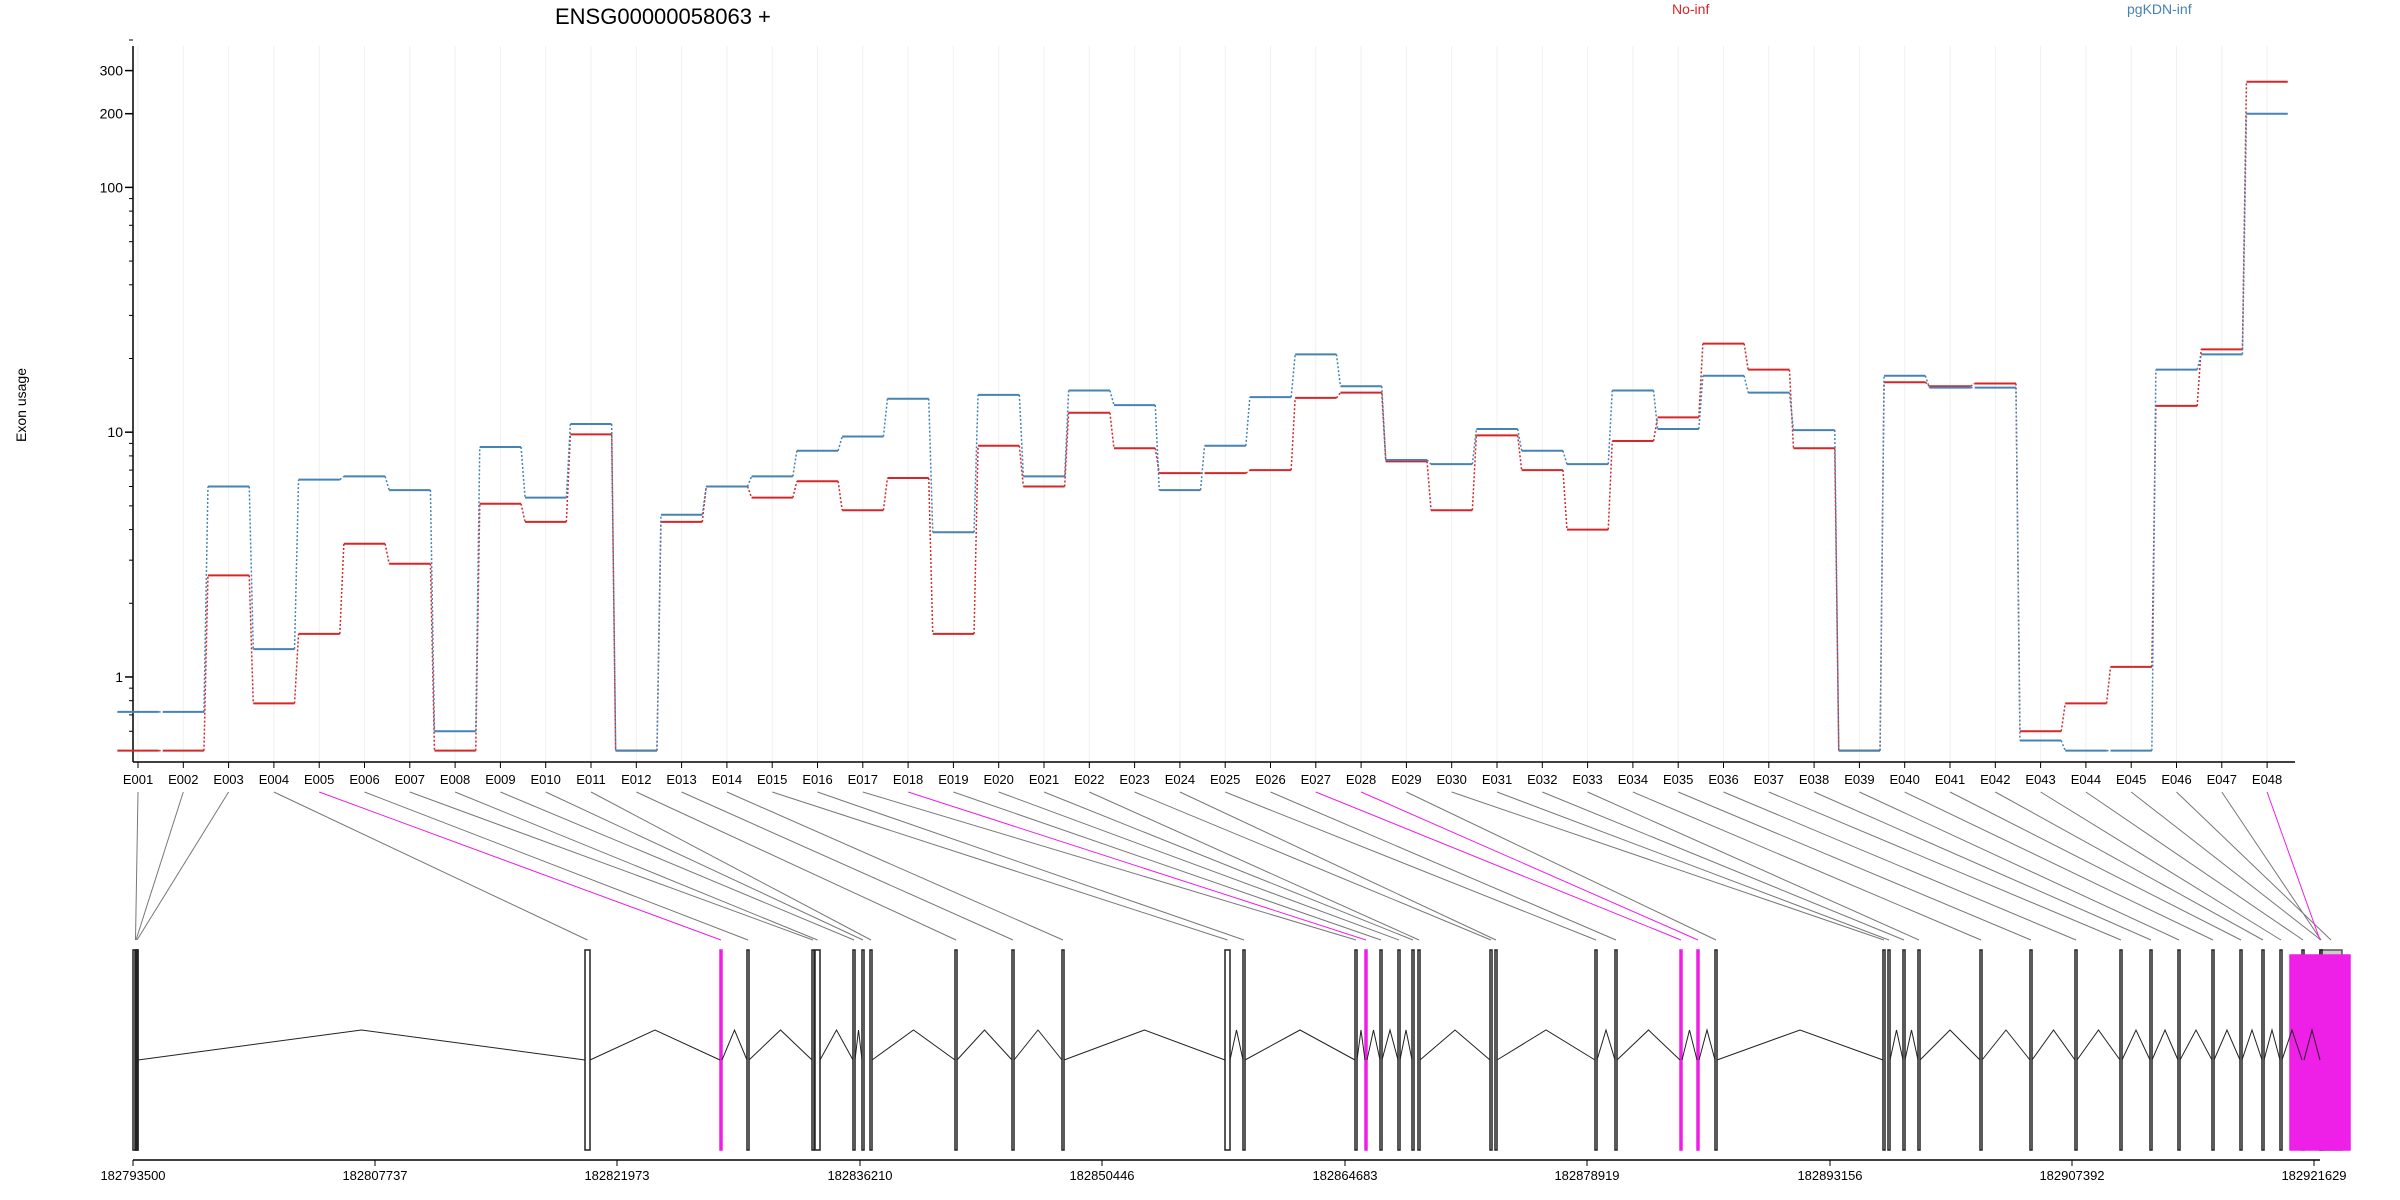 The height and width of the screenshot is (1200, 2400). Describe the element at coordinates (1413, 1050) in the screenshot. I see `exon-box-e021` at that location.